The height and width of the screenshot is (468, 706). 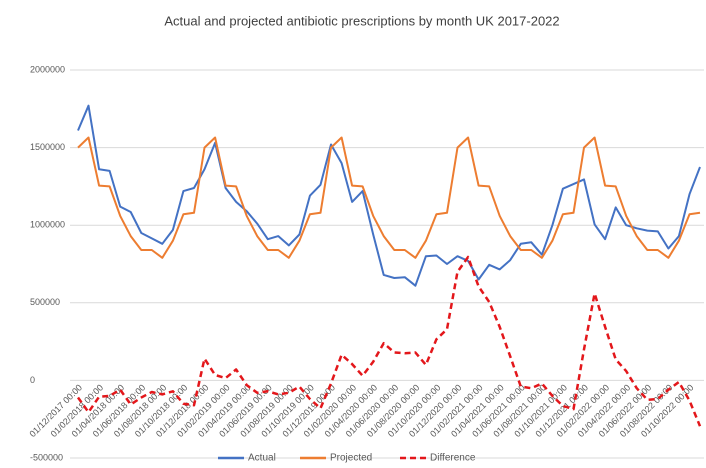 What do you see at coordinates (247, 458) in the screenshot?
I see `legend-item: Actual` at bounding box center [247, 458].